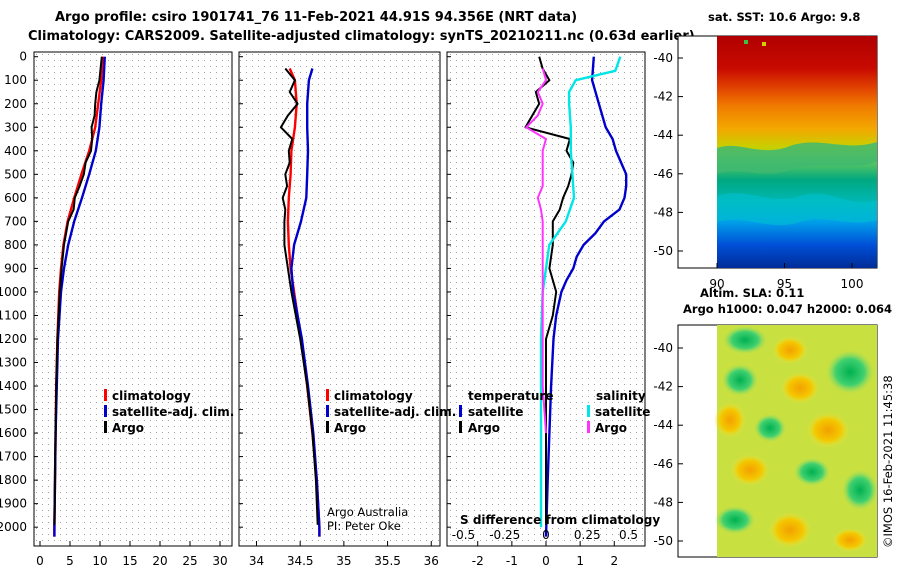 The image size is (900, 580). Describe the element at coordinates (15, 245) in the screenshot. I see `depth-tick-label: 800` at that location.